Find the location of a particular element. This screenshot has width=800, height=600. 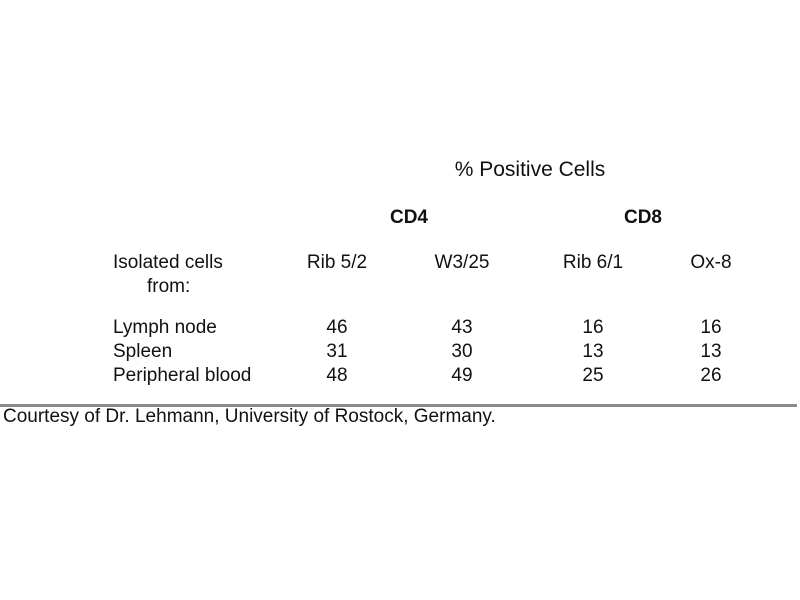

cell-value: 31 is located at coordinates (337, 351).